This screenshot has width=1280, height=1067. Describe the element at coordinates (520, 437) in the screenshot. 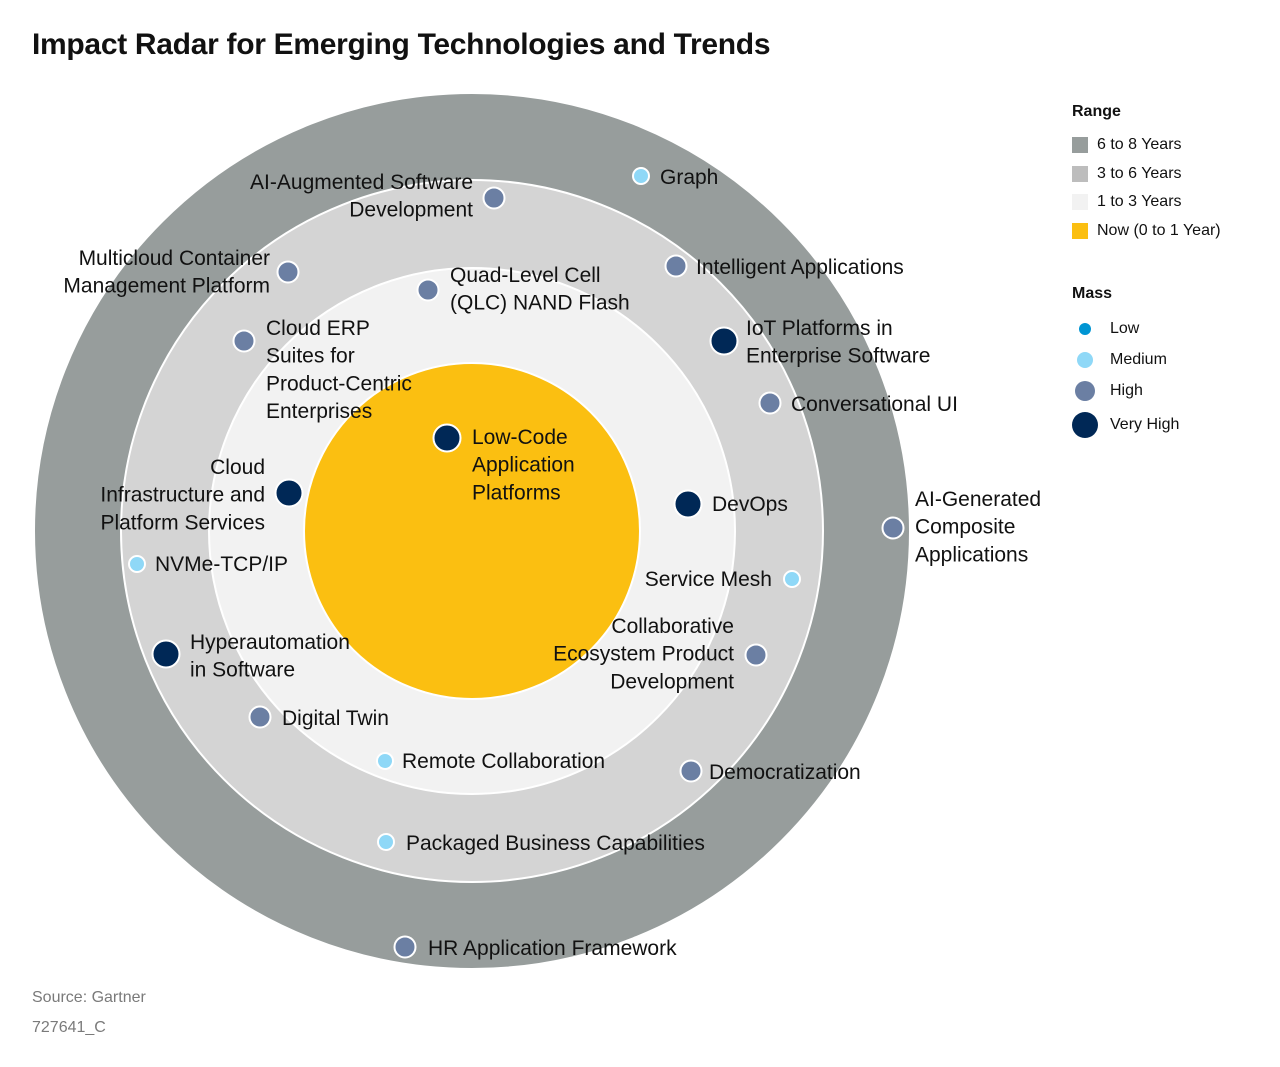

I see `technology-label: Low-Code` at that location.